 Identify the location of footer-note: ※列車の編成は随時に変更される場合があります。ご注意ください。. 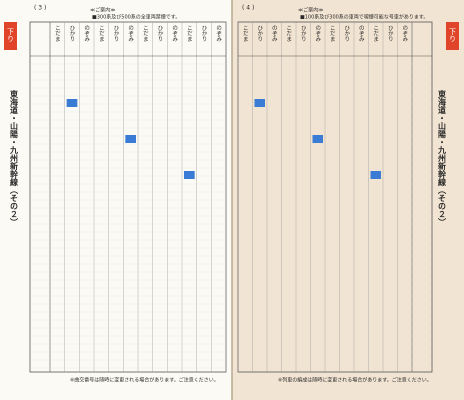
(355, 380).